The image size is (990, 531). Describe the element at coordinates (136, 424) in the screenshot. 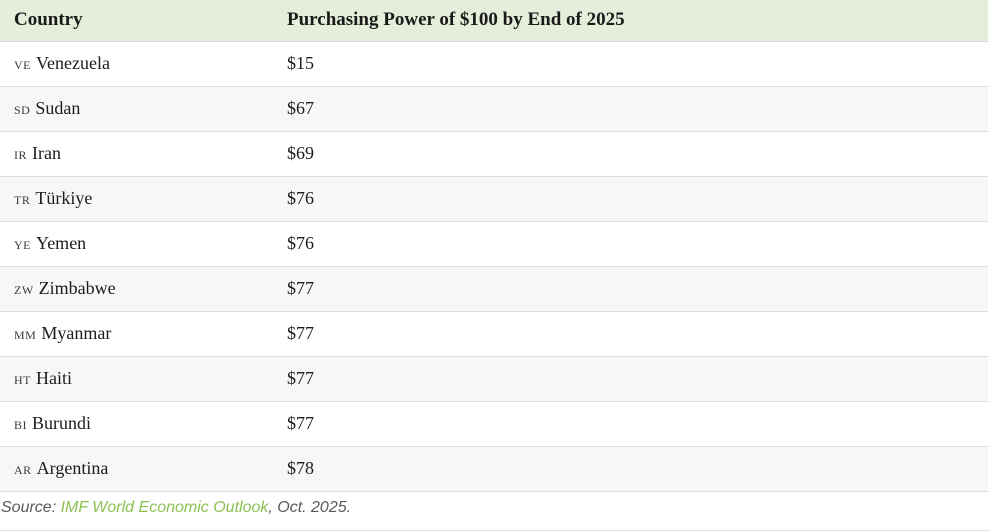

I see `country-cell: BI Burundi` at that location.